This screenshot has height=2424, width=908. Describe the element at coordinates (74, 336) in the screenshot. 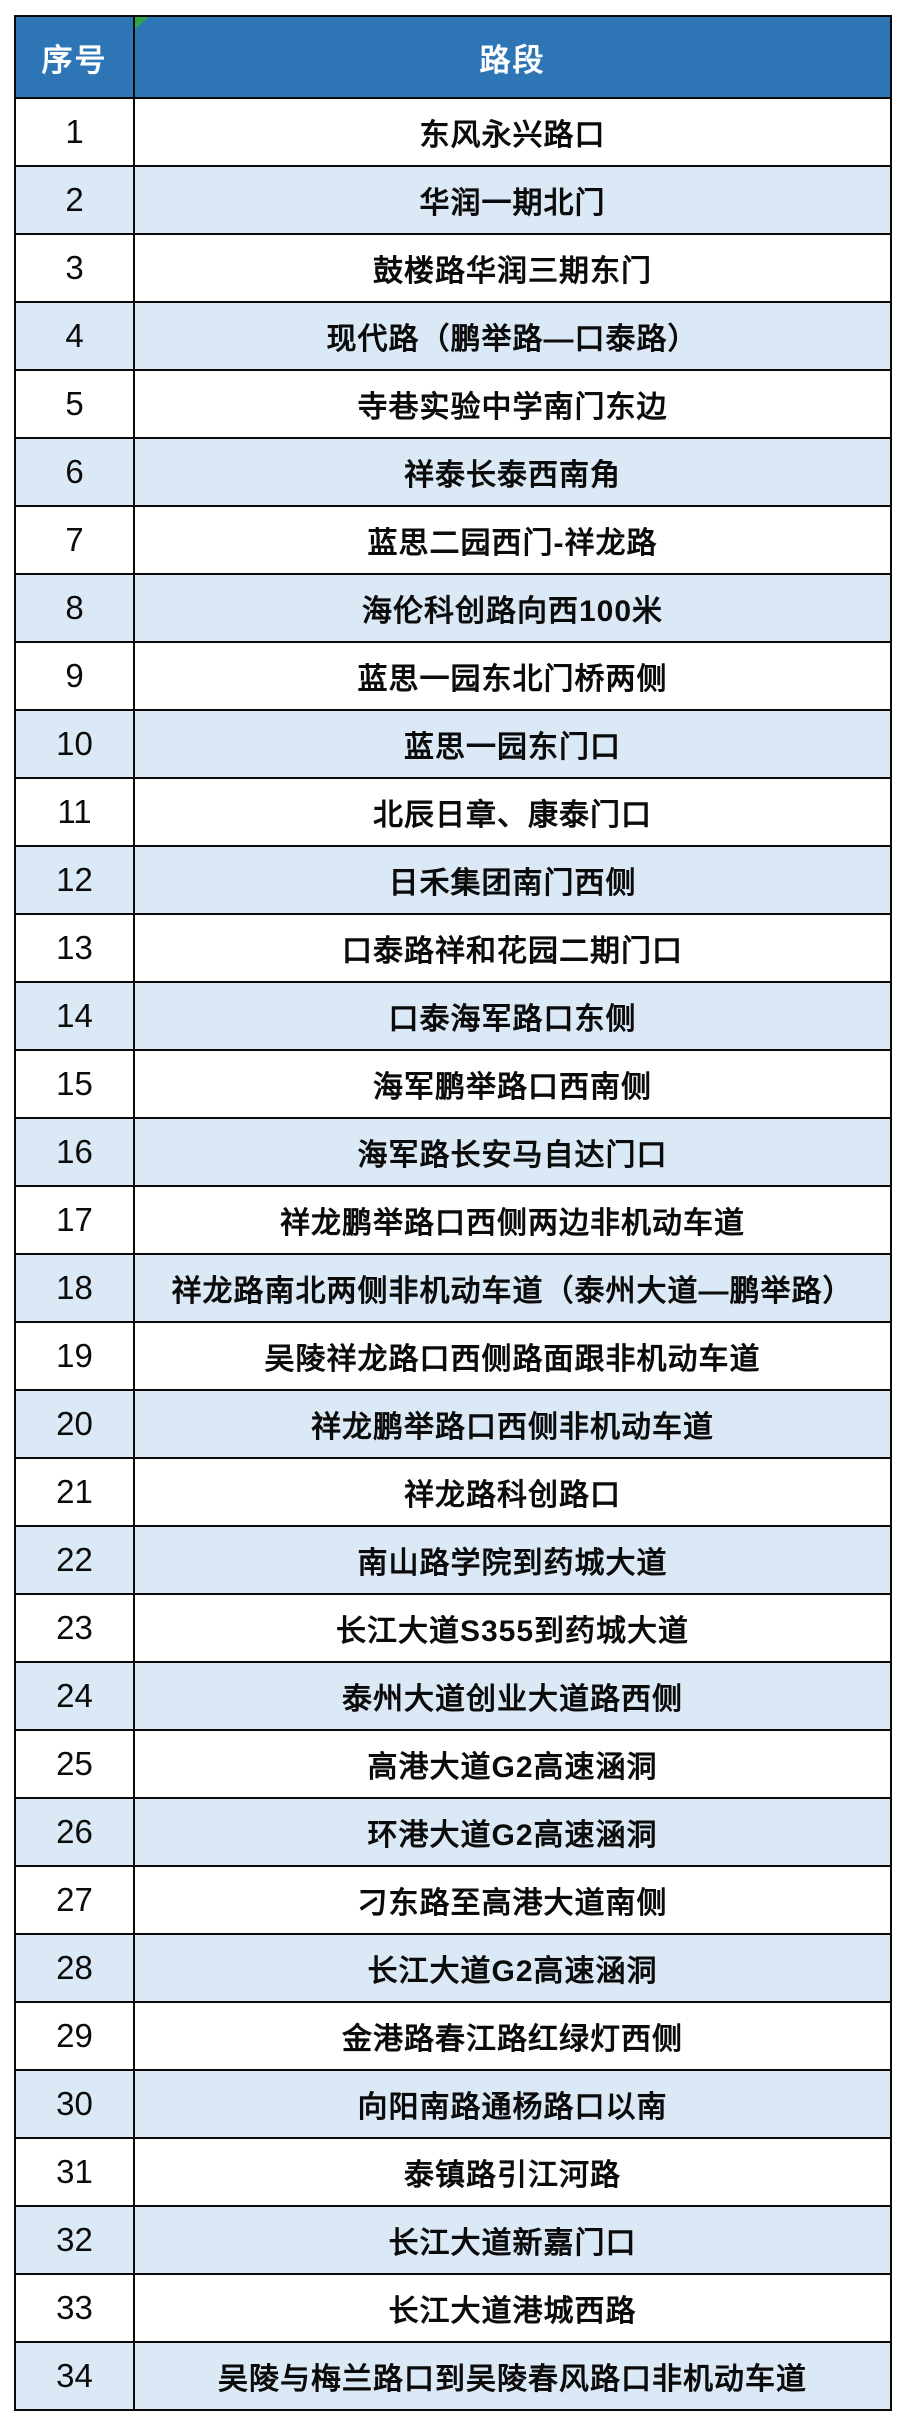

I see `row-index-cell: 4` at that location.